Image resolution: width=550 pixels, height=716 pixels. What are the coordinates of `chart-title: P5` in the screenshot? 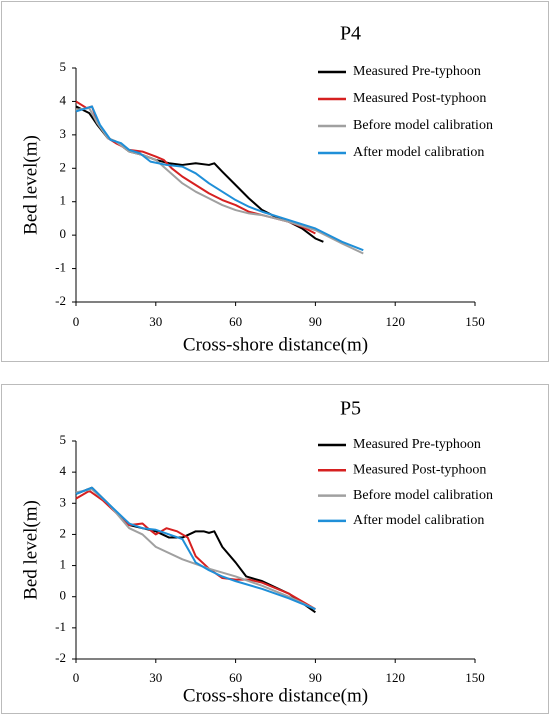 It's located at (350, 409).